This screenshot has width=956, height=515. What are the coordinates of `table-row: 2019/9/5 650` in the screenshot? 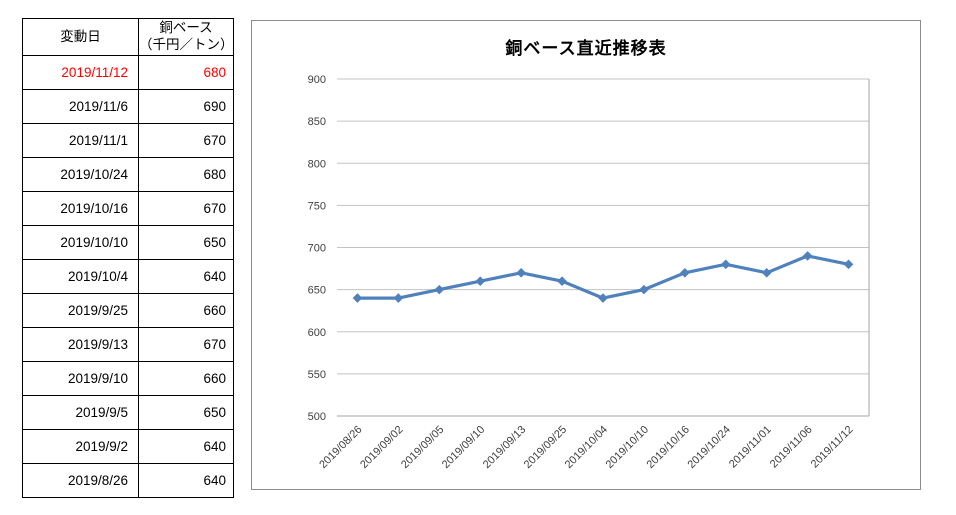 It's located at (128, 412).